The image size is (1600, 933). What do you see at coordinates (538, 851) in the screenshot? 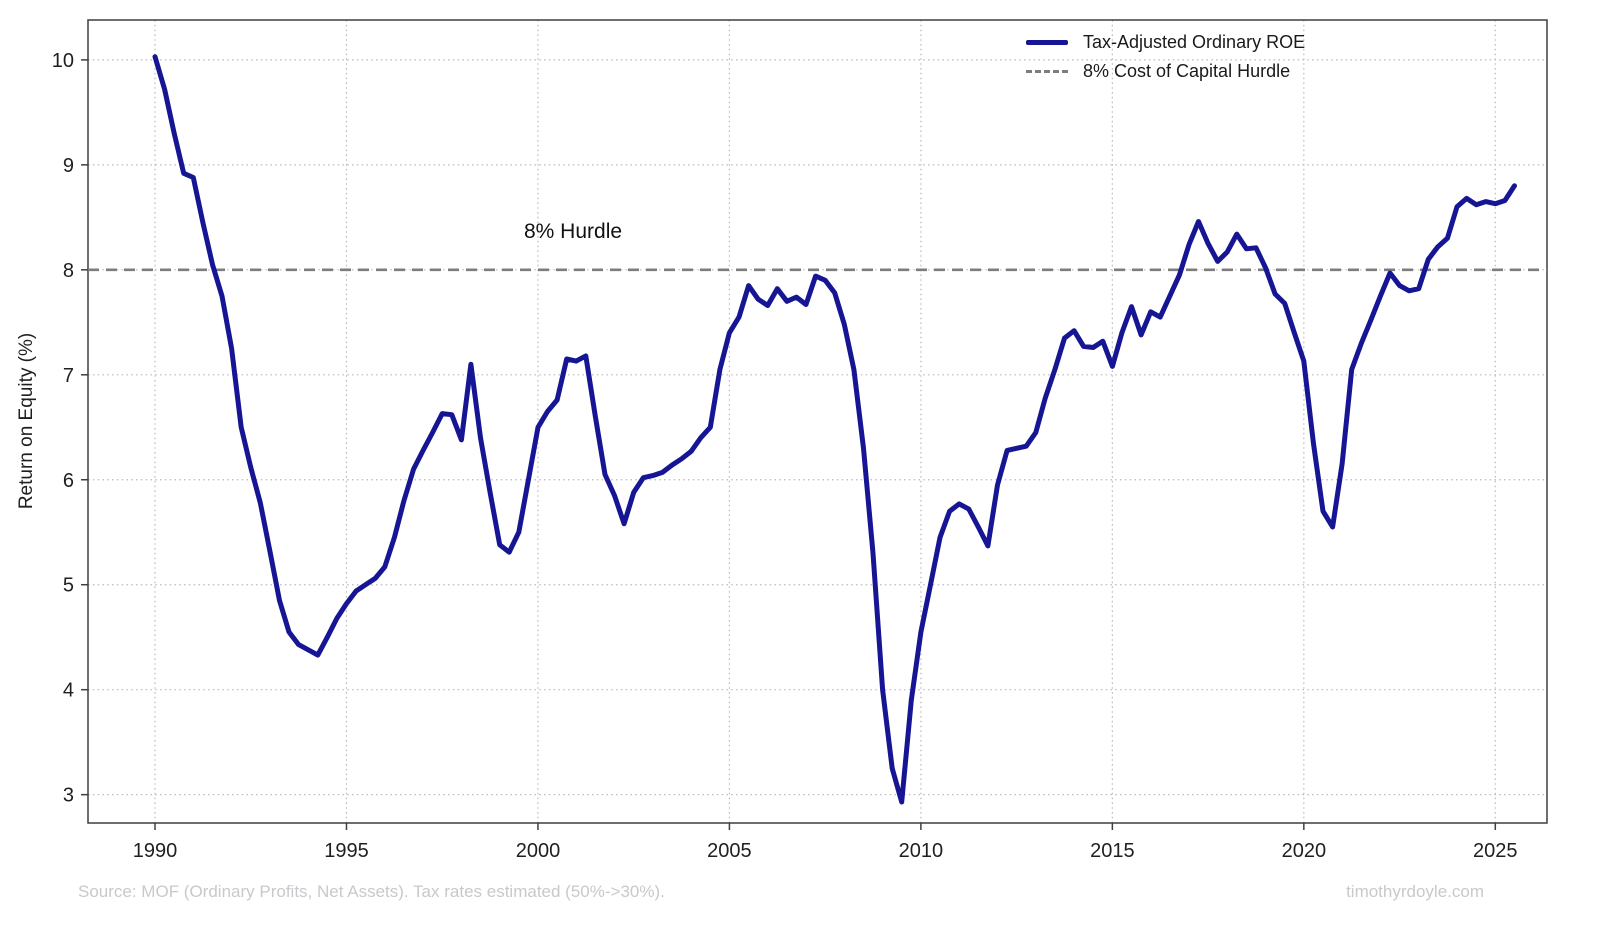
I see `x-tick-label: 2000` at bounding box center [538, 851].